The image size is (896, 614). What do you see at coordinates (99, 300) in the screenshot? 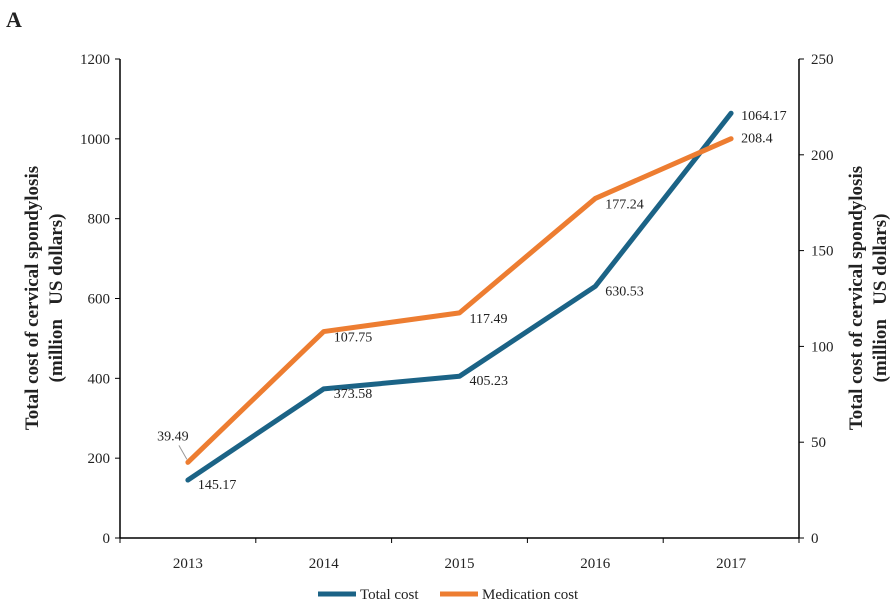
I see `y-left-tick-label: 600` at bounding box center [99, 300].